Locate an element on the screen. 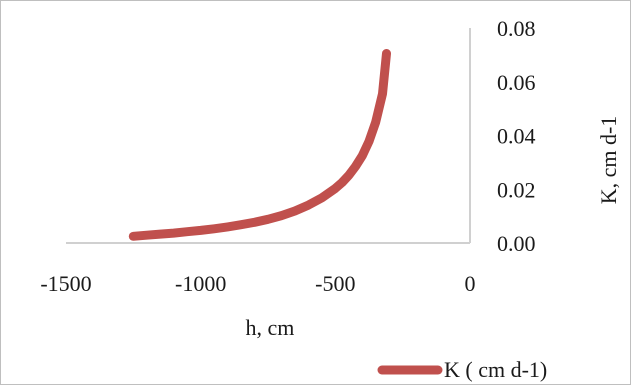 The image size is (631, 385). x-tick-label: -500 is located at coordinates (335, 283).